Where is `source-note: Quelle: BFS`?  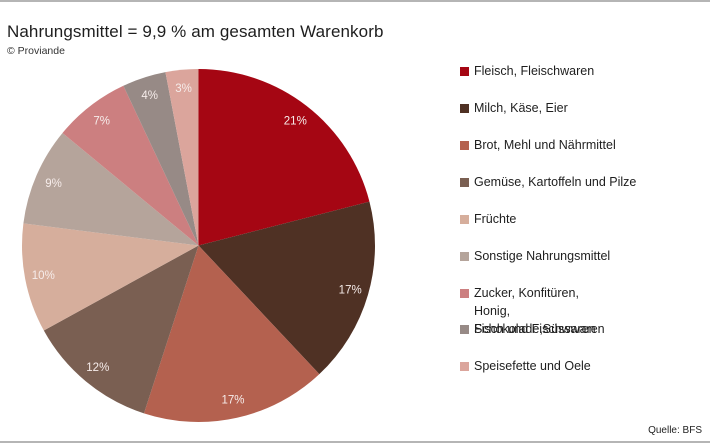
source-note: Quelle: BFS is located at coordinates (675, 430).